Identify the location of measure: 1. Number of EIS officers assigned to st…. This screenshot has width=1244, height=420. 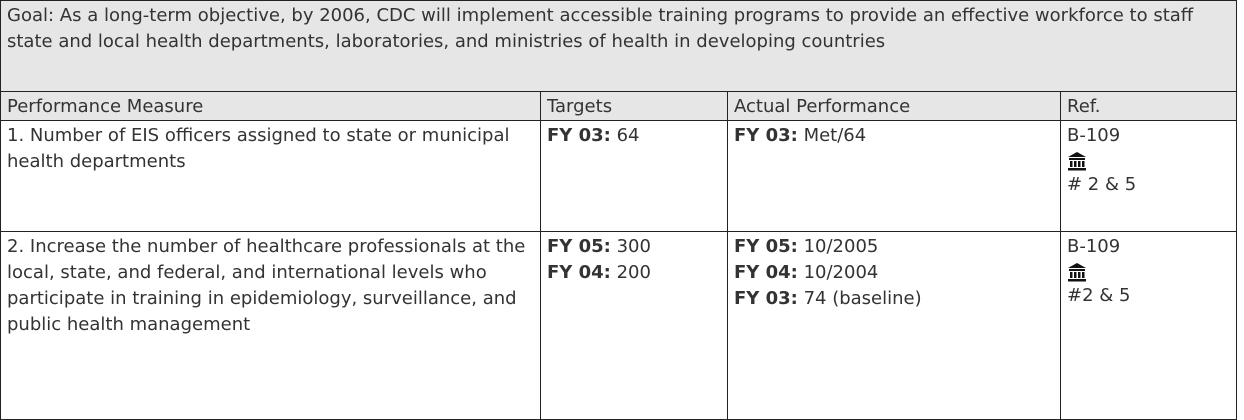
(270, 176).